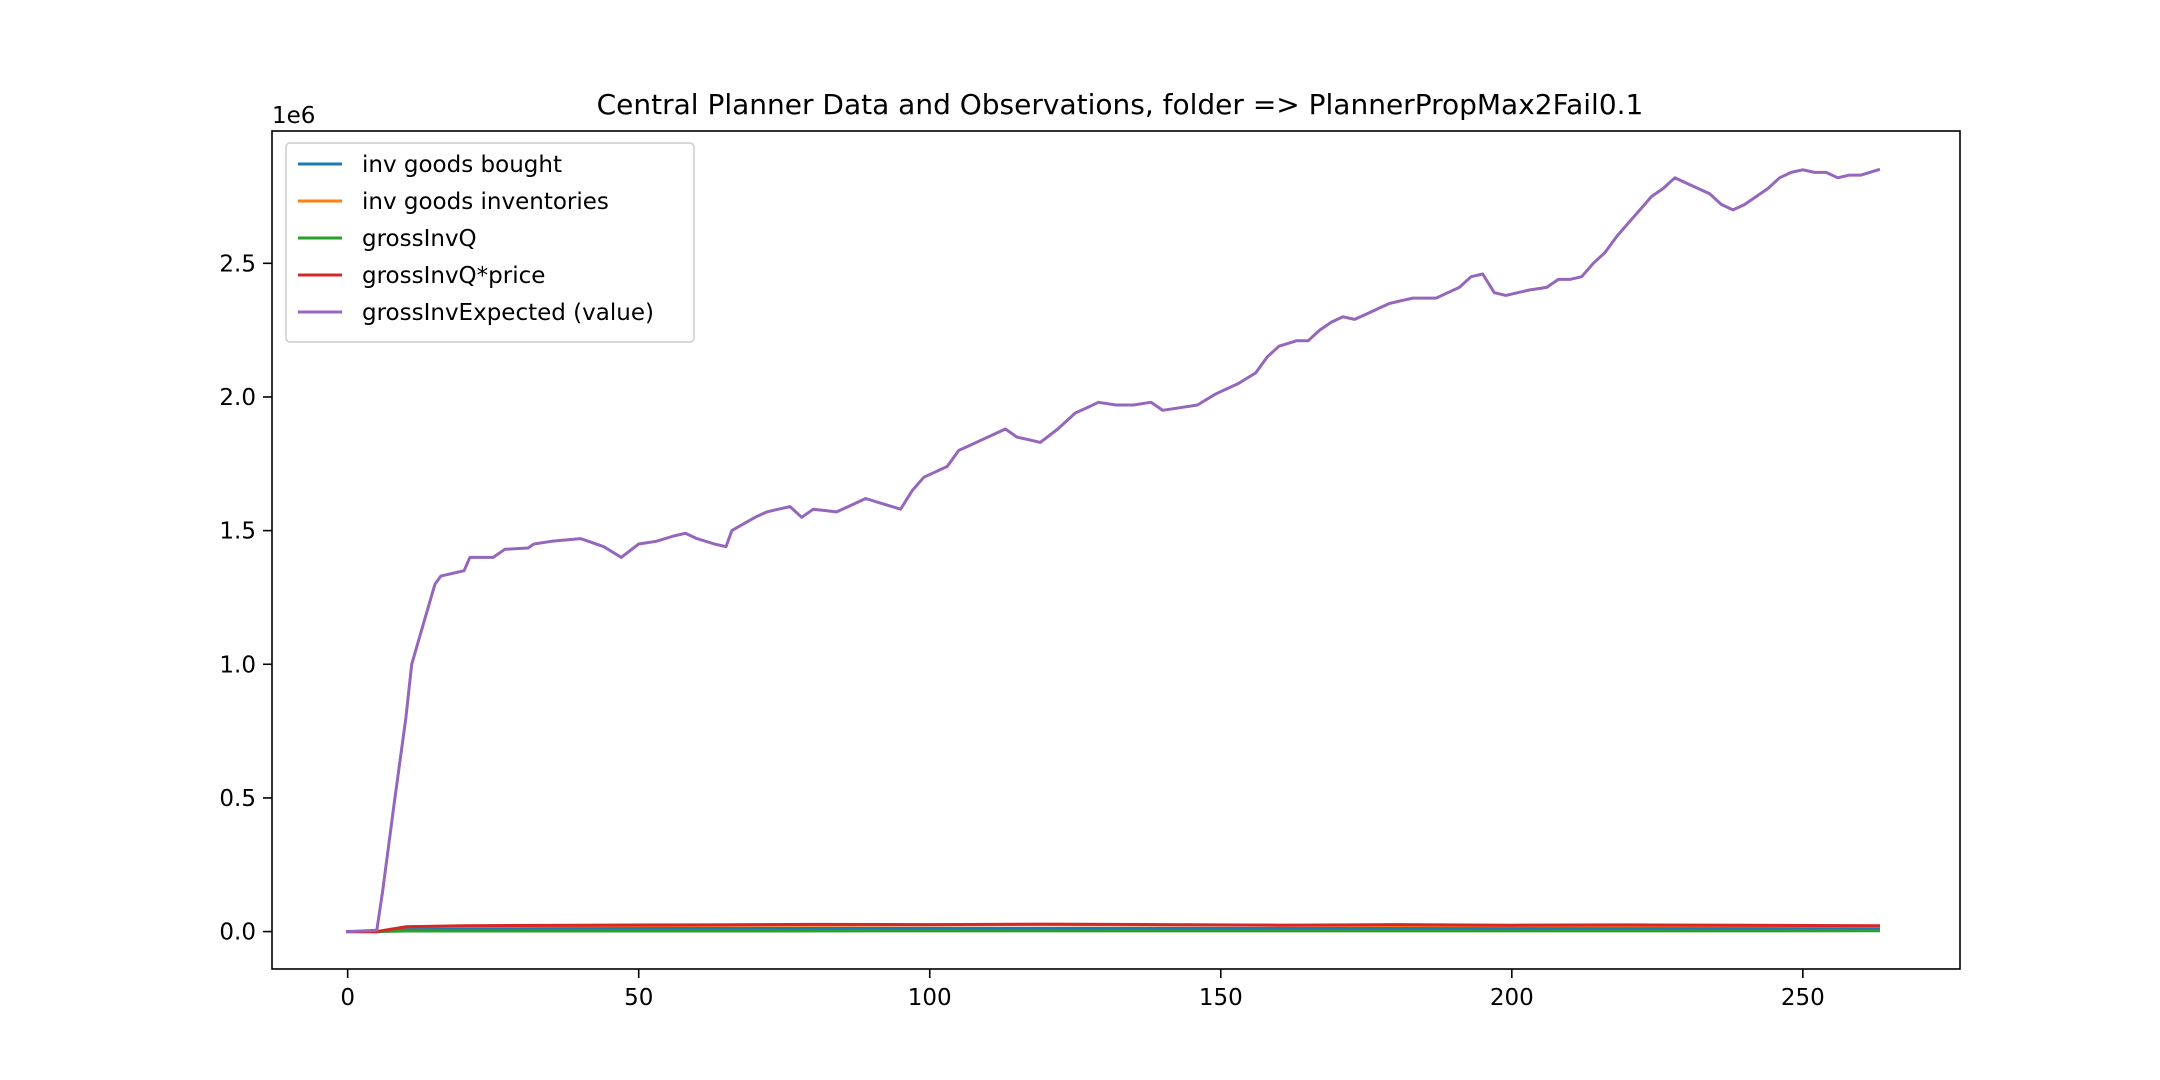 Image resolution: width=2160 pixels, height=1080 pixels. Describe the element at coordinates (237, 799) in the screenshot. I see `y-tick-label: 0.5` at that location.